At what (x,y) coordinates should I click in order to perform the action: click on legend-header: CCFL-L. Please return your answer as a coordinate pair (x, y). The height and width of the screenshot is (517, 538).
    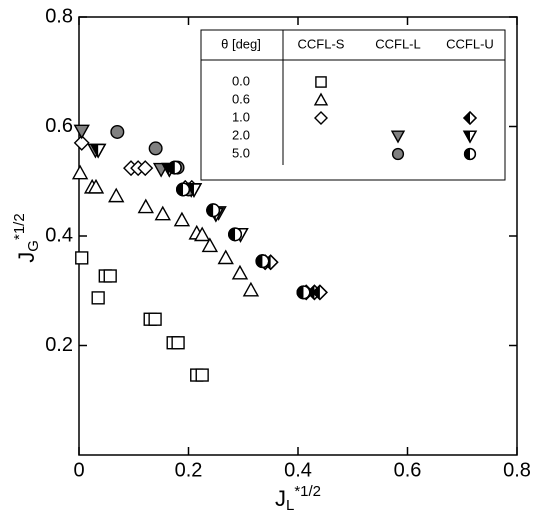
    Looking at the image, I should click on (398, 43).